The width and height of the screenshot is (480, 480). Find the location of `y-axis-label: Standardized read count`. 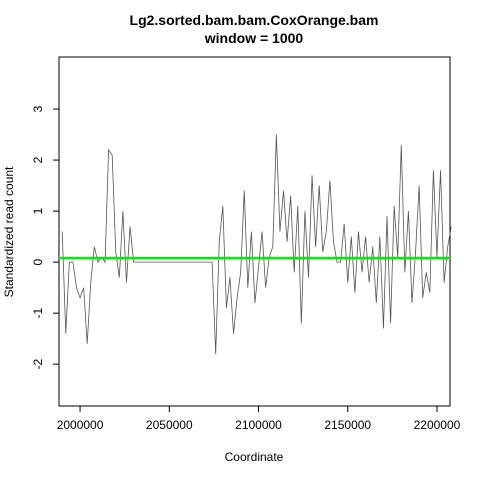

y-axis-label: Standardized read count is located at coordinates (9, 231).